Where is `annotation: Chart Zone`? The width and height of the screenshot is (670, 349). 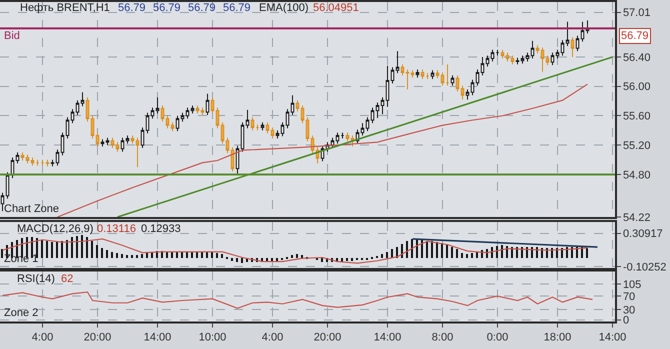
annotation: Chart Zone is located at coordinates (32, 209).